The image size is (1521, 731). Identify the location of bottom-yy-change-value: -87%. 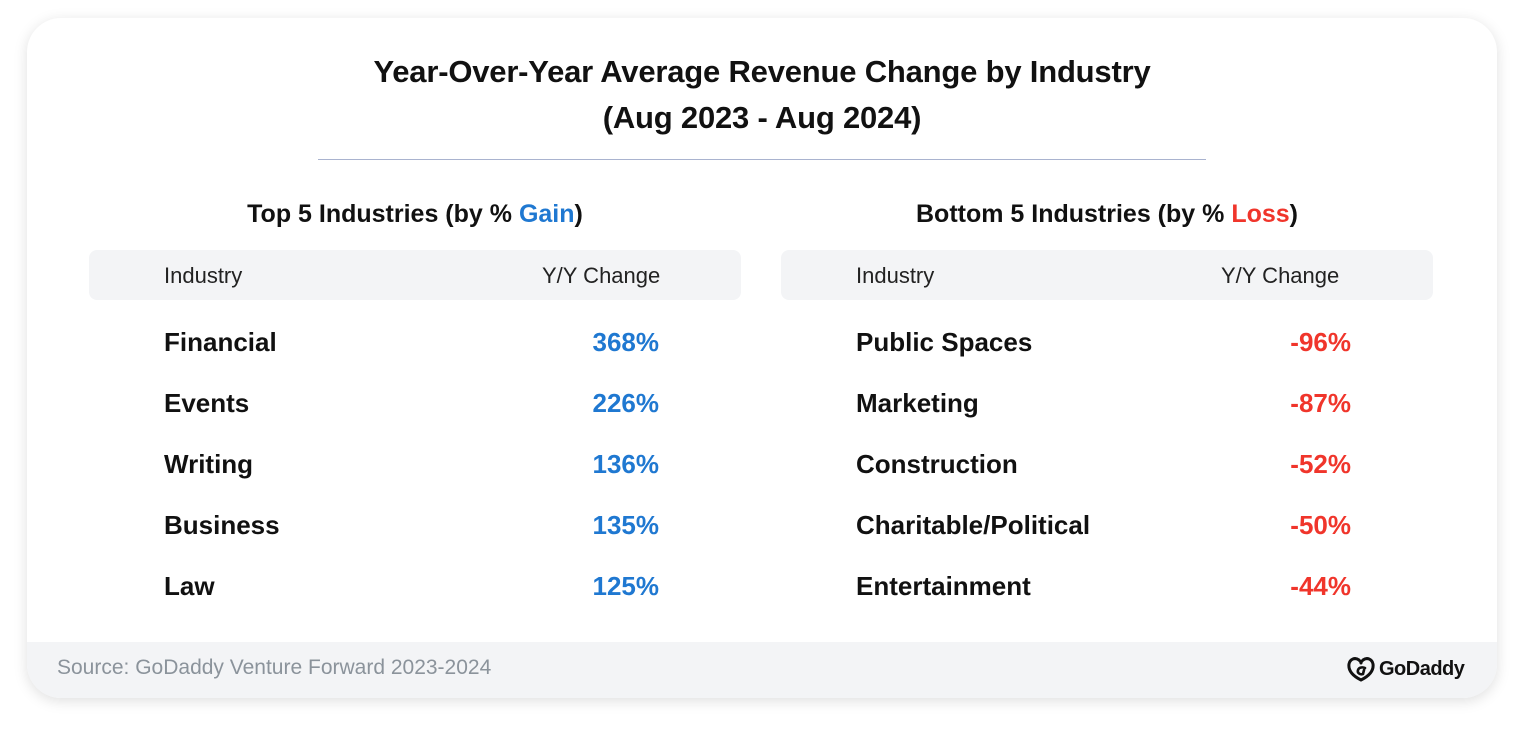
(1320, 403).